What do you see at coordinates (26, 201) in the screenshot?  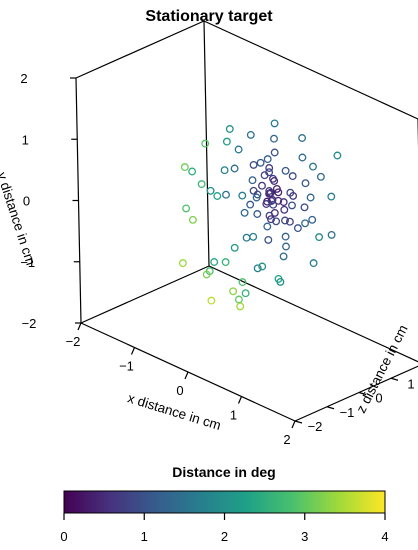 I see `y-tick-label: 0` at bounding box center [26, 201].